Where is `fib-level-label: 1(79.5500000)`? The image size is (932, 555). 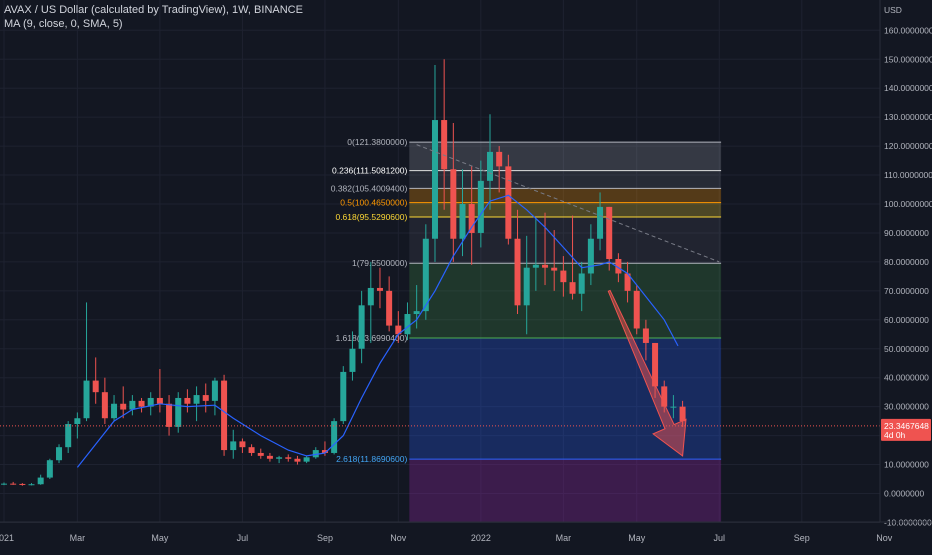 fib-level-label: 1(79.5500000) is located at coordinates (379, 263).